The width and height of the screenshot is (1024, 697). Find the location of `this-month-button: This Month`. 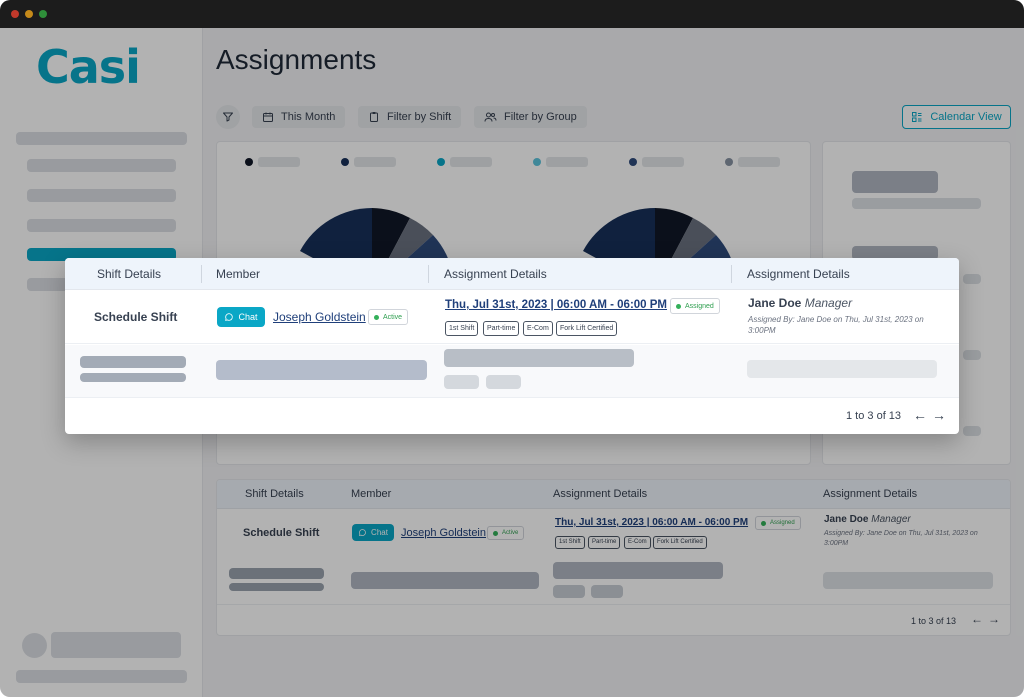

this-month-button: This Month is located at coordinates (299, 117).